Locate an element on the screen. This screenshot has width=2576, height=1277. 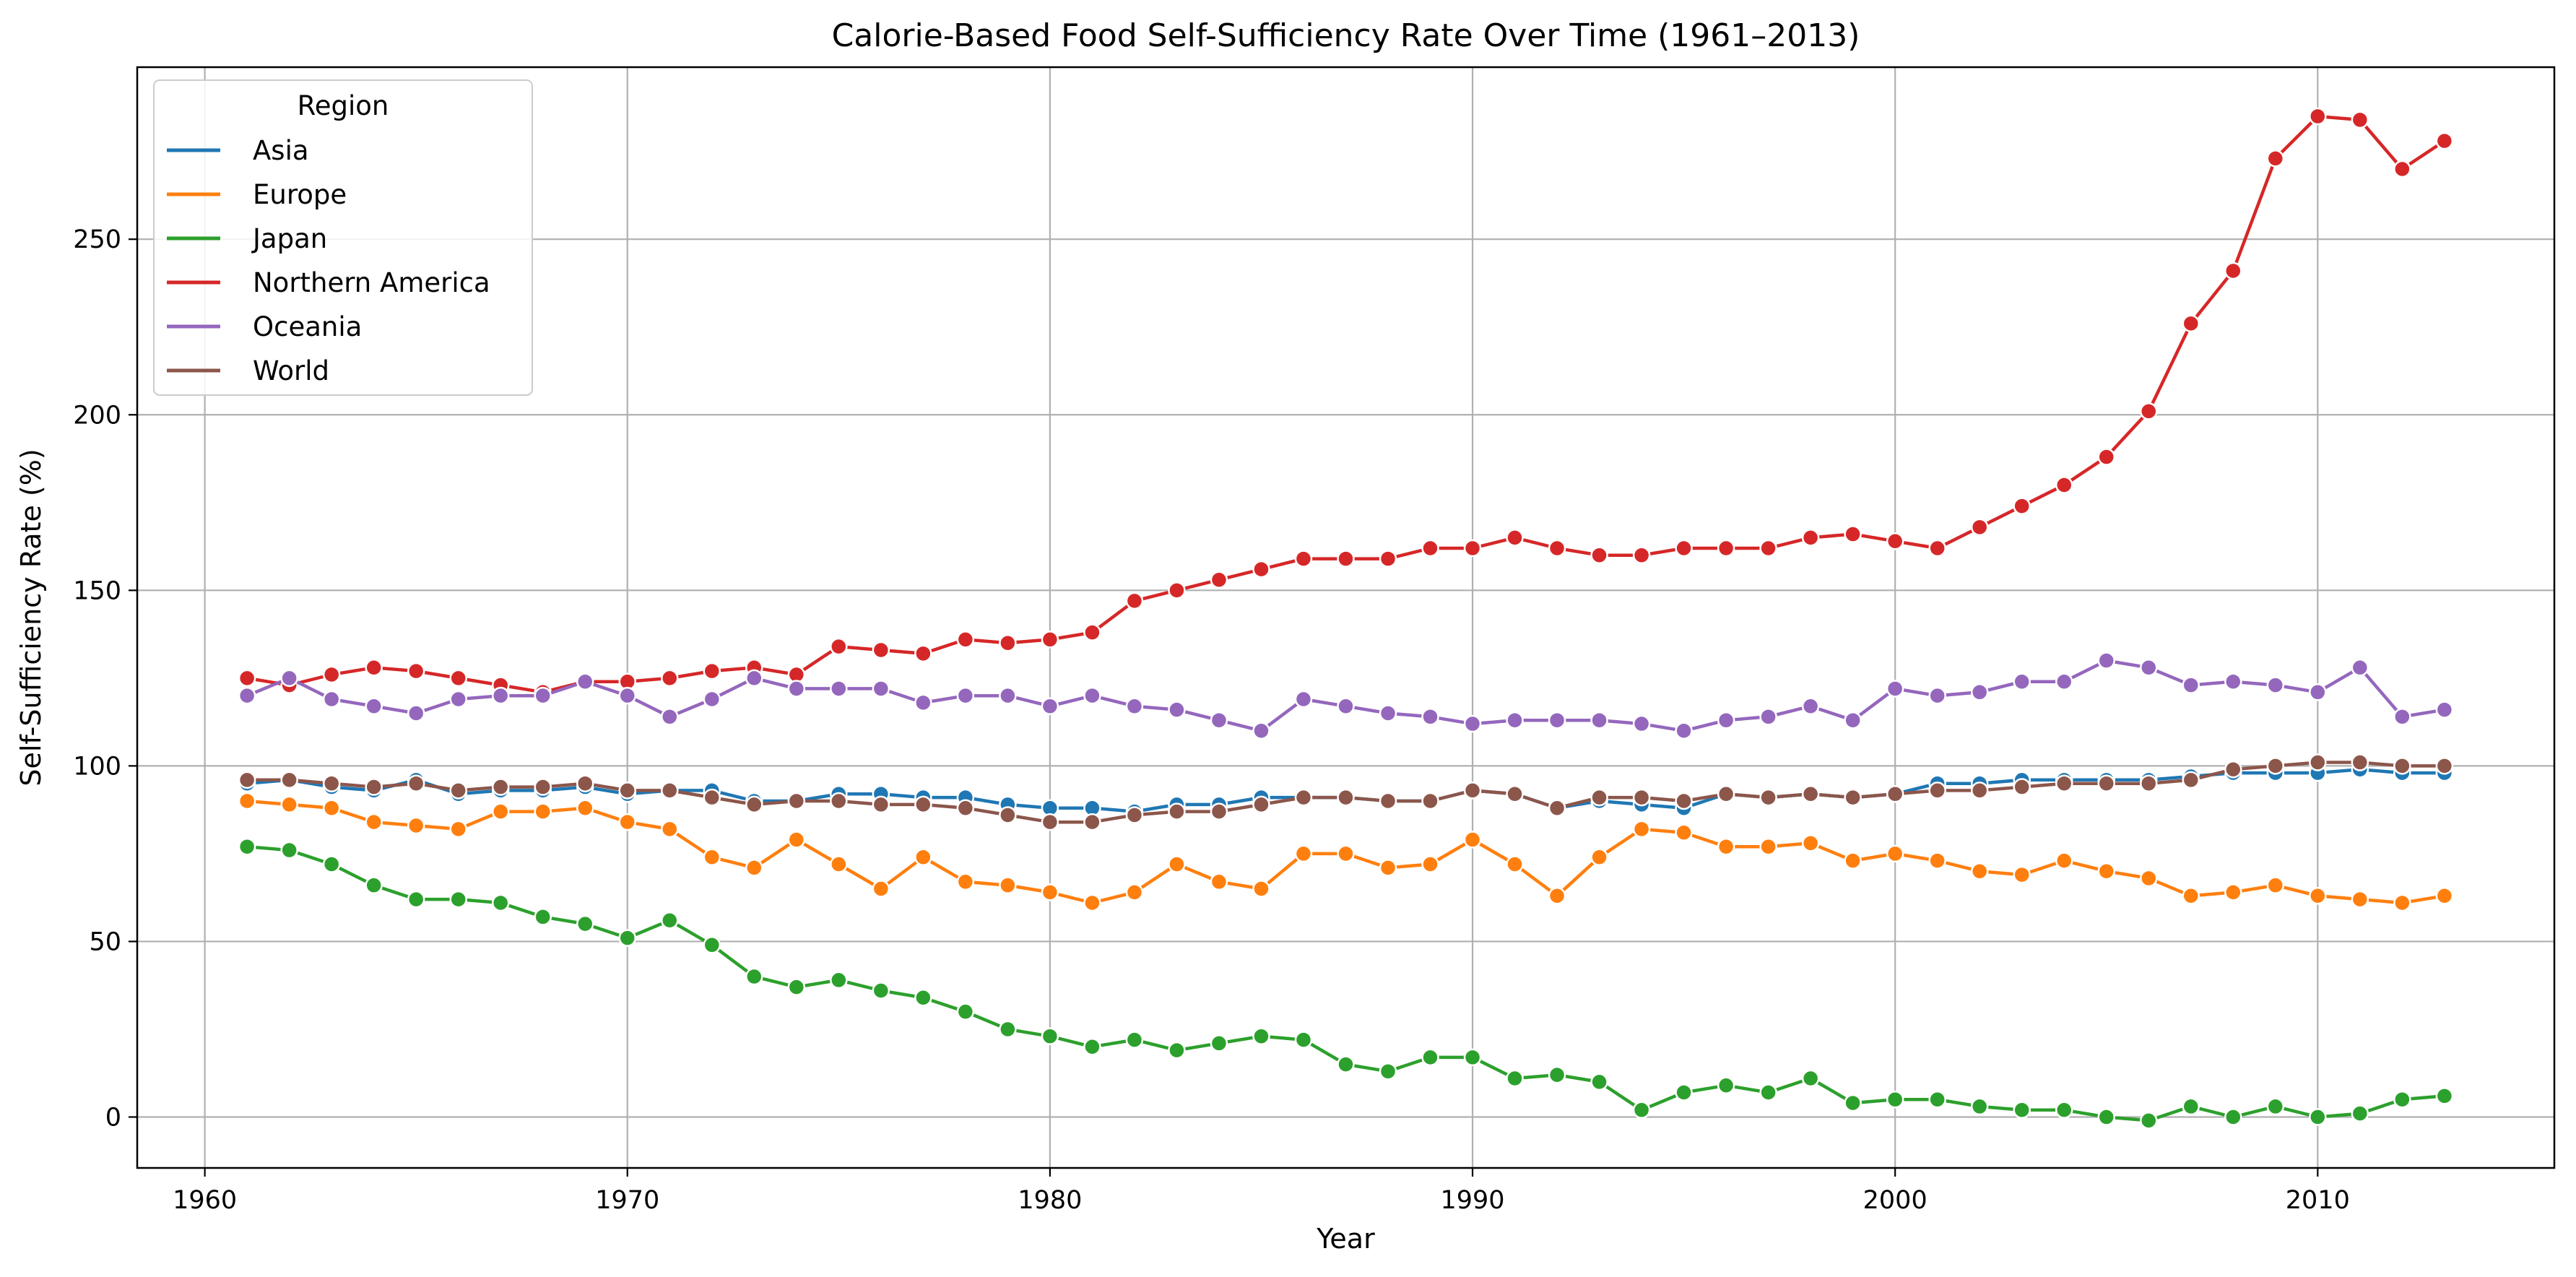
y-tick-label: 150 is located at coordinates (97, 590).